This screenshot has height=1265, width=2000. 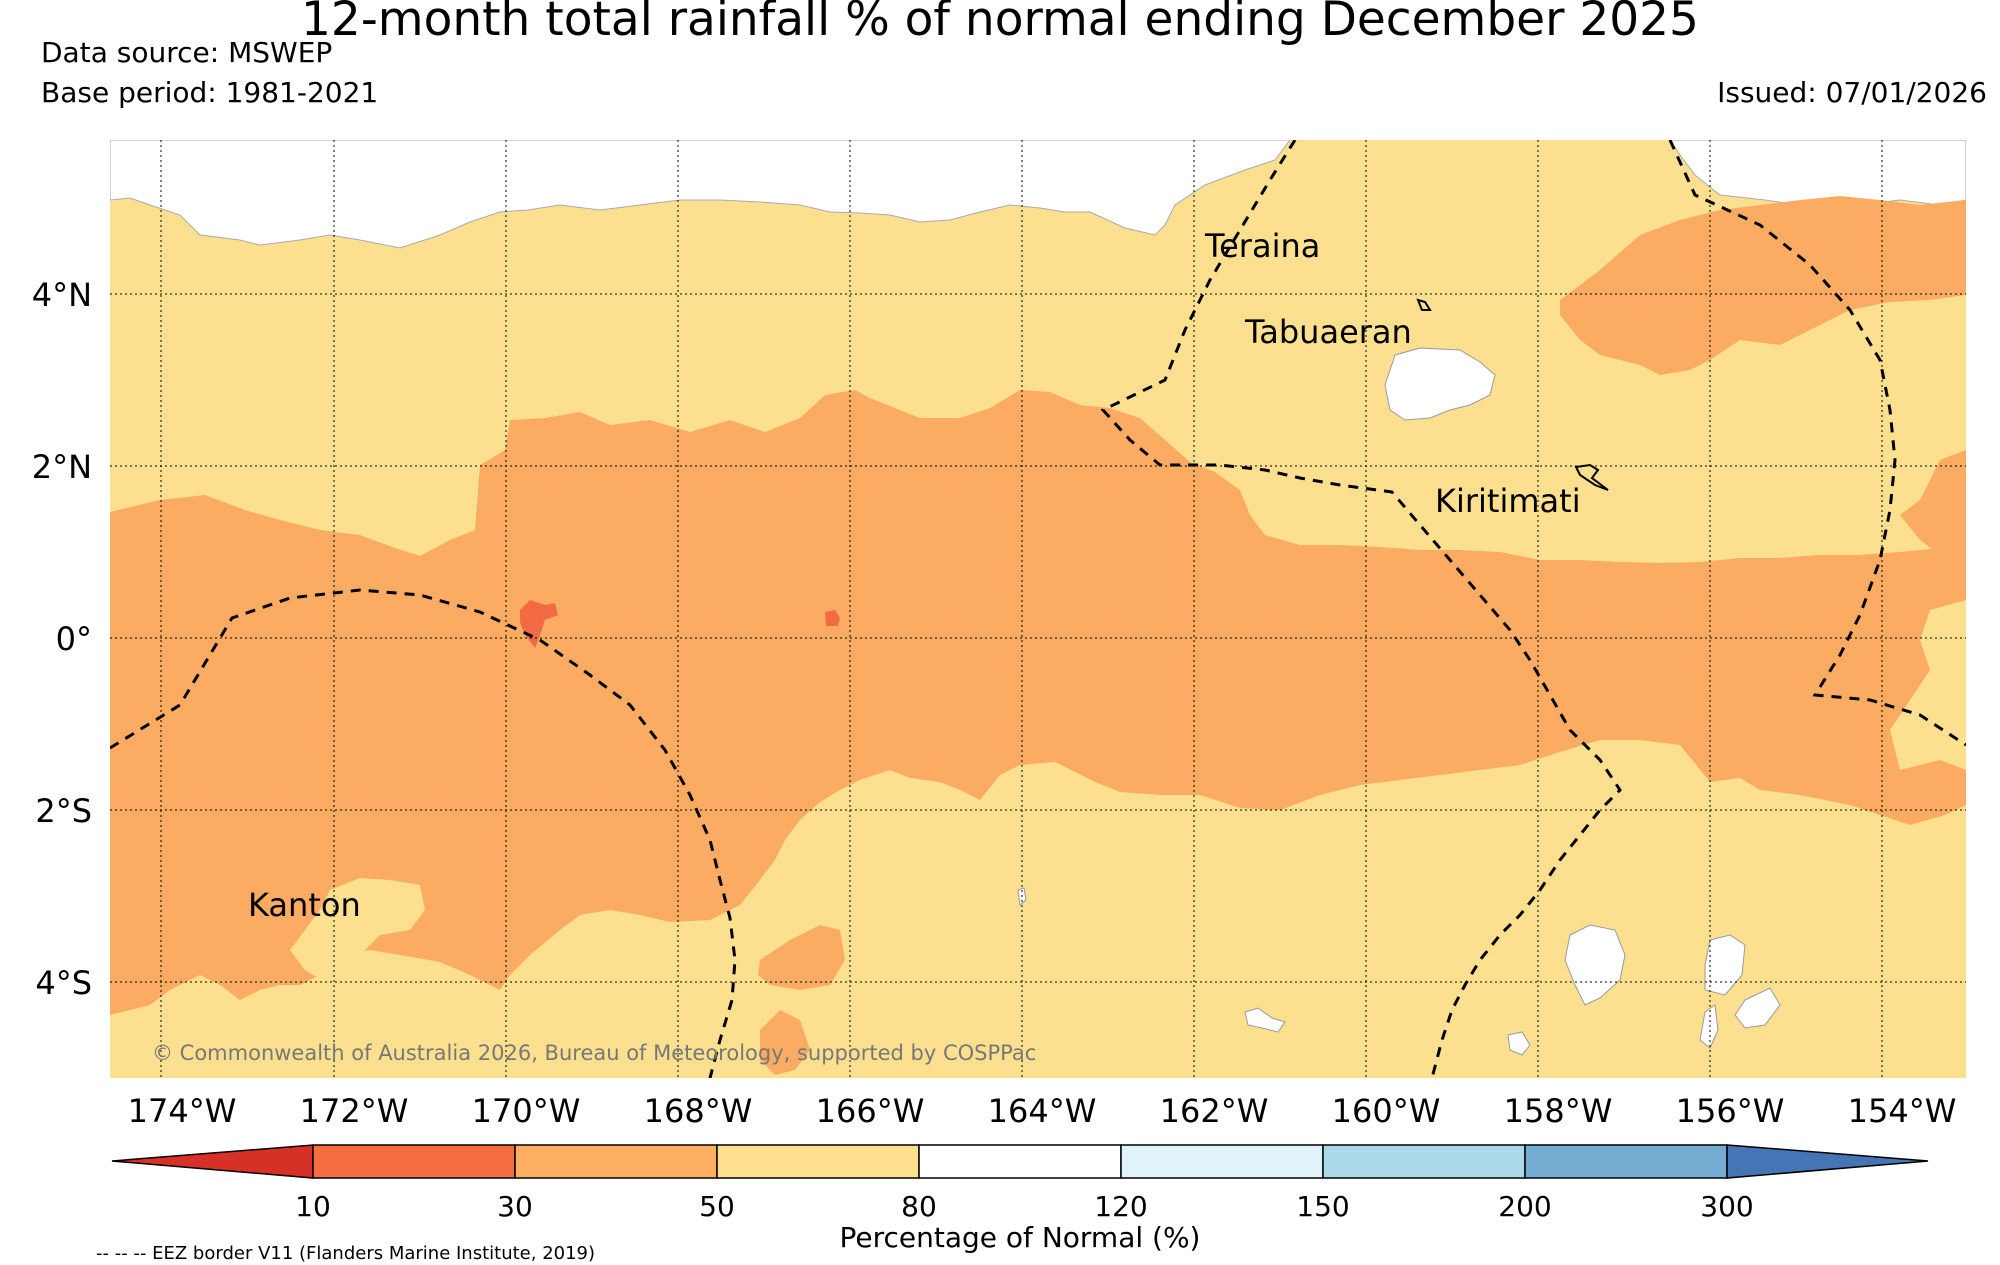 I want to click on colorbar-arrow-low, so click(x=212, y=1161).